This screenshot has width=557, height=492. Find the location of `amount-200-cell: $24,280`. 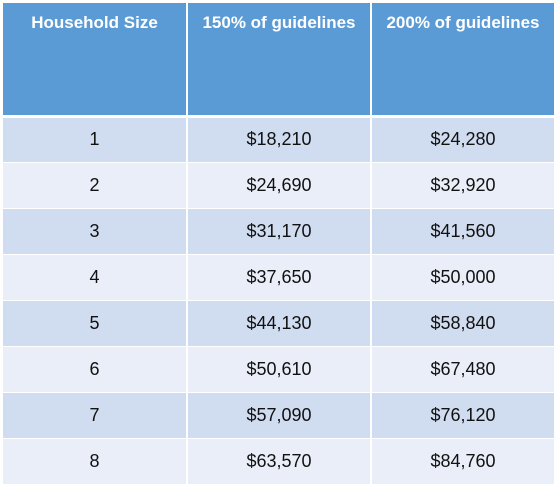

amount-200-cell: $24,280 is located at coordinates (462, 139).